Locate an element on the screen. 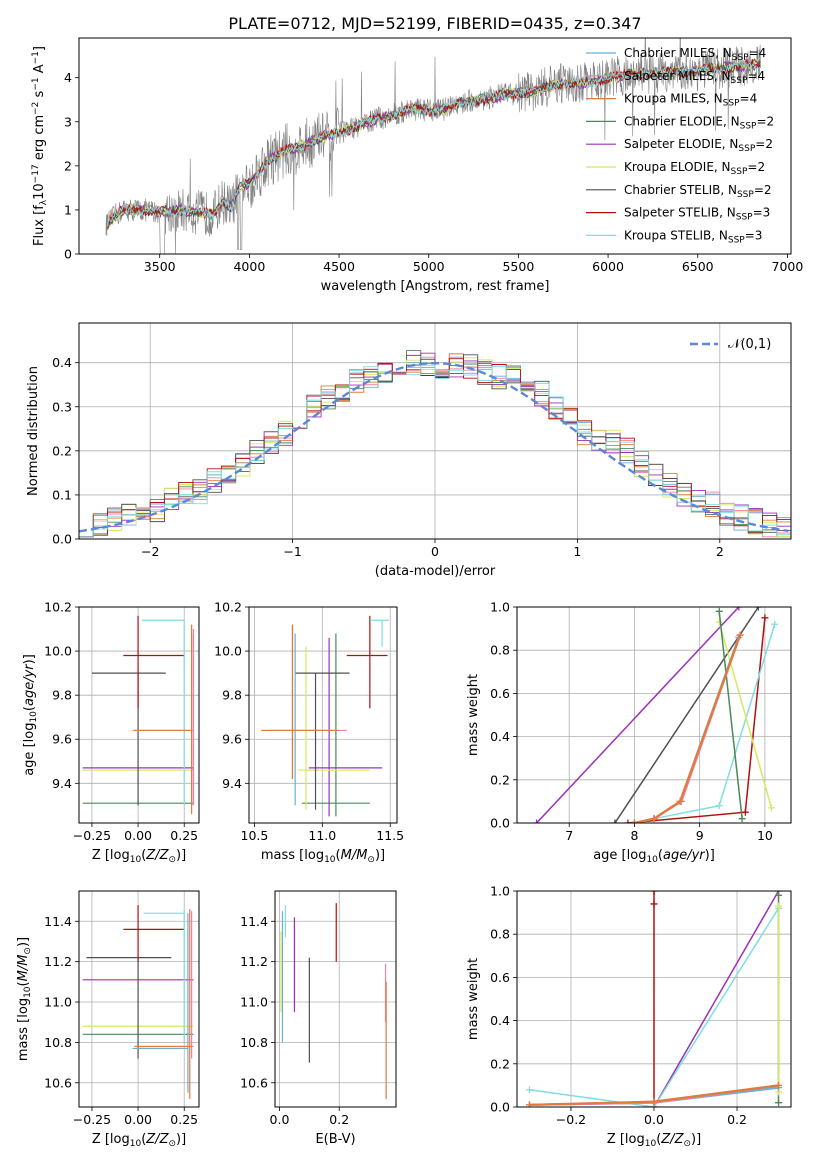 The height and width of the screenshot is (1170, 819). legend-label-salpeter_miles: Salpeter MILES, NSSP​=4 is located at coordinates (694, 77).